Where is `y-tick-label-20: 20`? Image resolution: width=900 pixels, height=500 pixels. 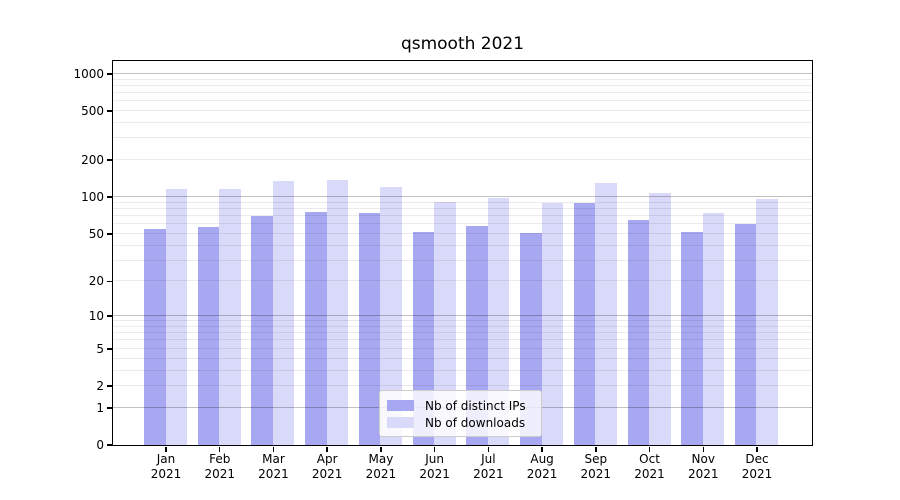 y-tick-label-20: 20 is located at coordinates (96, 281).